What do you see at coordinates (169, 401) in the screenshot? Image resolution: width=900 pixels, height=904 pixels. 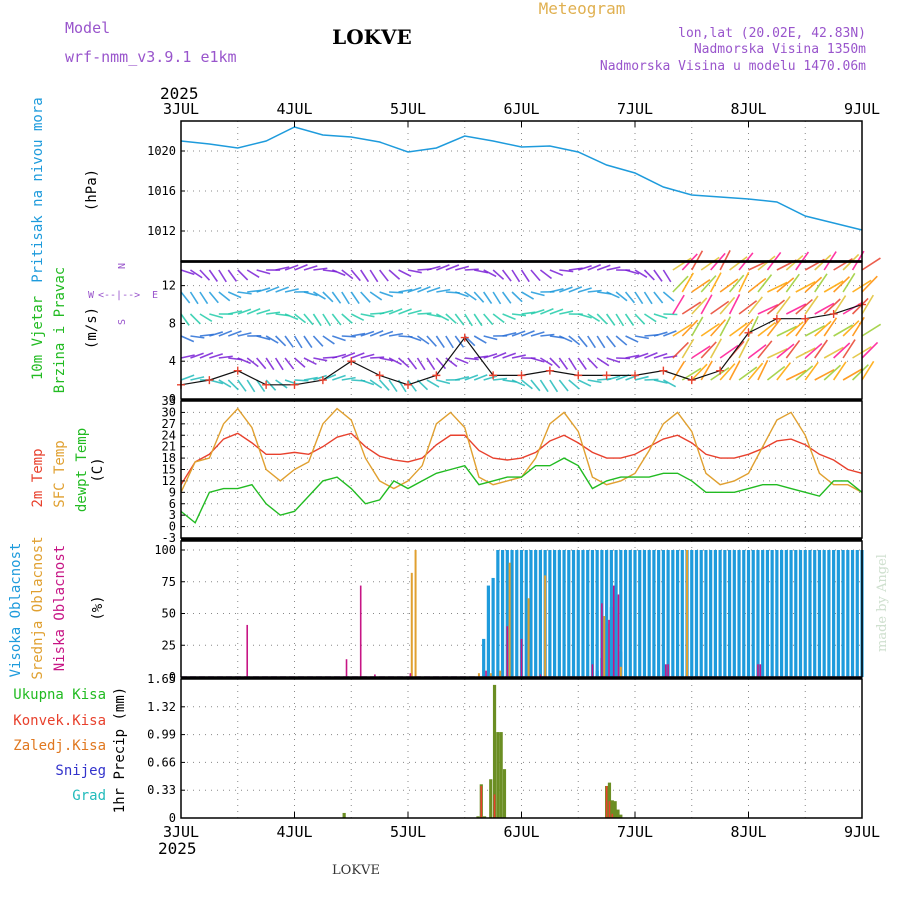 I see `y-tick-label: 33` at bounding box center [169, 401].